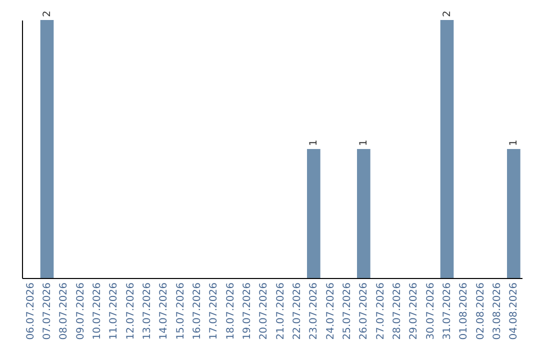  What do you see at coordinates (297, 311) in the screenshot?
I see `x-tick-label: 22.07.2026` at bounding box center [297, 311].